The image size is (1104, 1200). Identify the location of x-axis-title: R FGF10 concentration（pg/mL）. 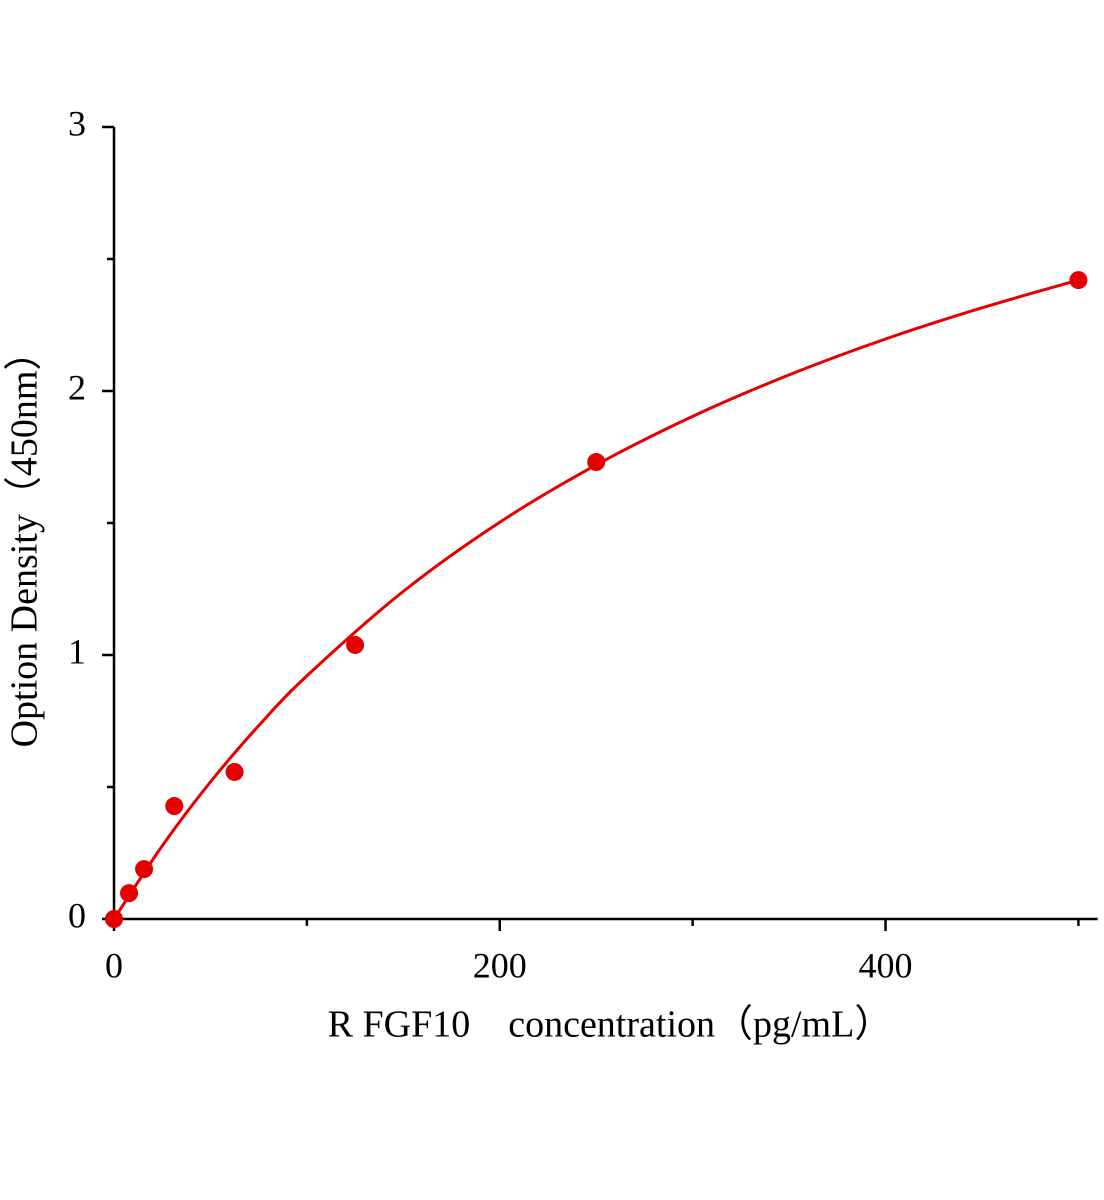
(610, 1025).